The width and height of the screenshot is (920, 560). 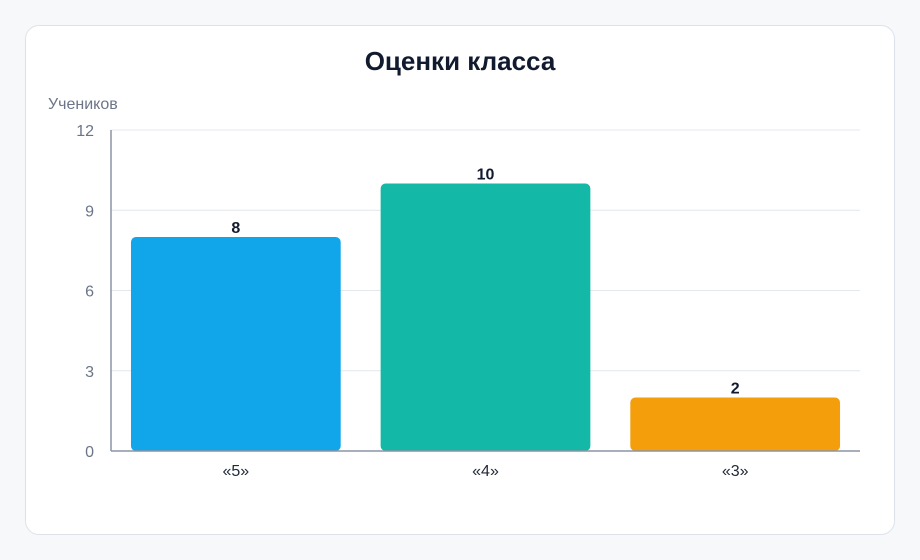 I want to click on bar-value-label: 8, so click(x=235, y=228).